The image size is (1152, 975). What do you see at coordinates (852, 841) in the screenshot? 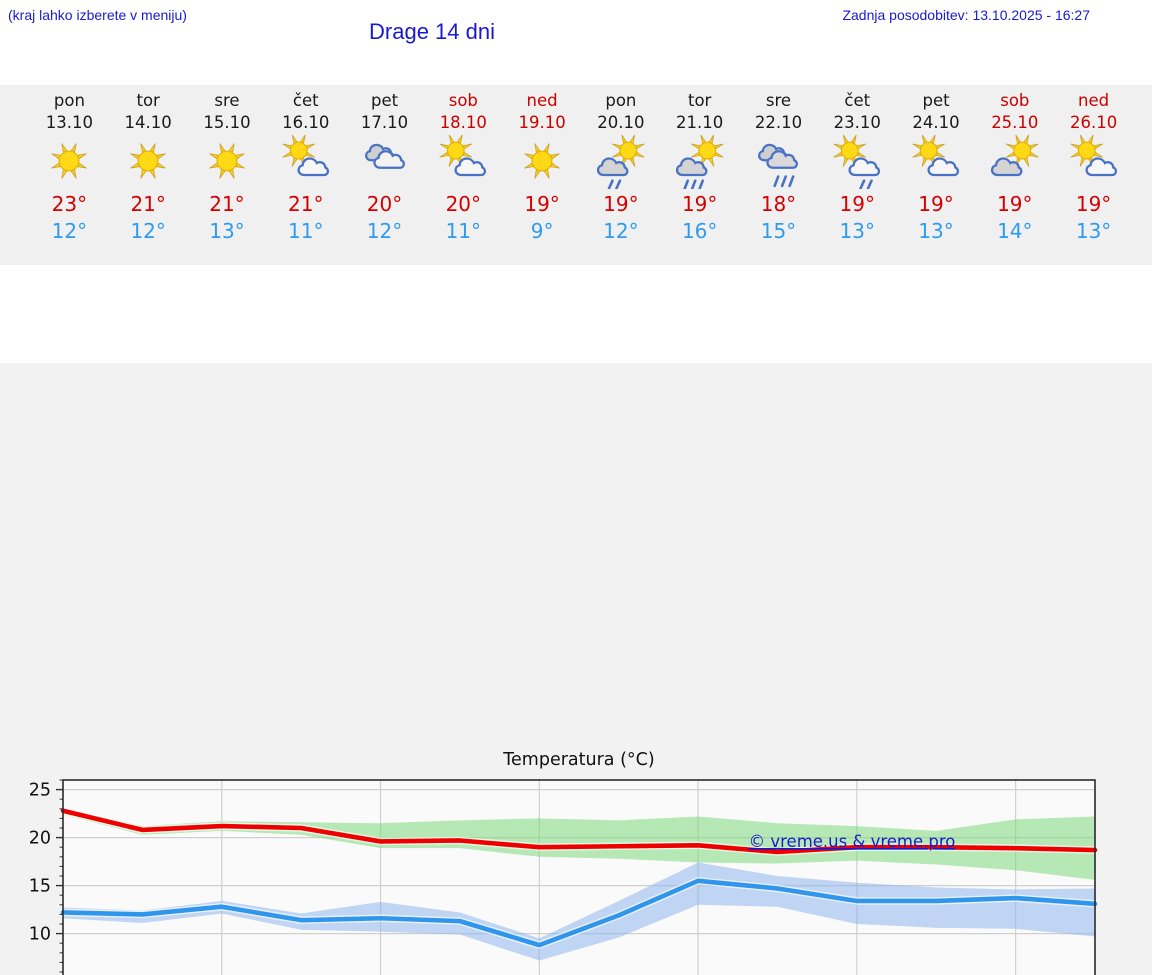
I see `watermark-link: © vreme.us & vreme.pro` at bounding box center [852, 841].